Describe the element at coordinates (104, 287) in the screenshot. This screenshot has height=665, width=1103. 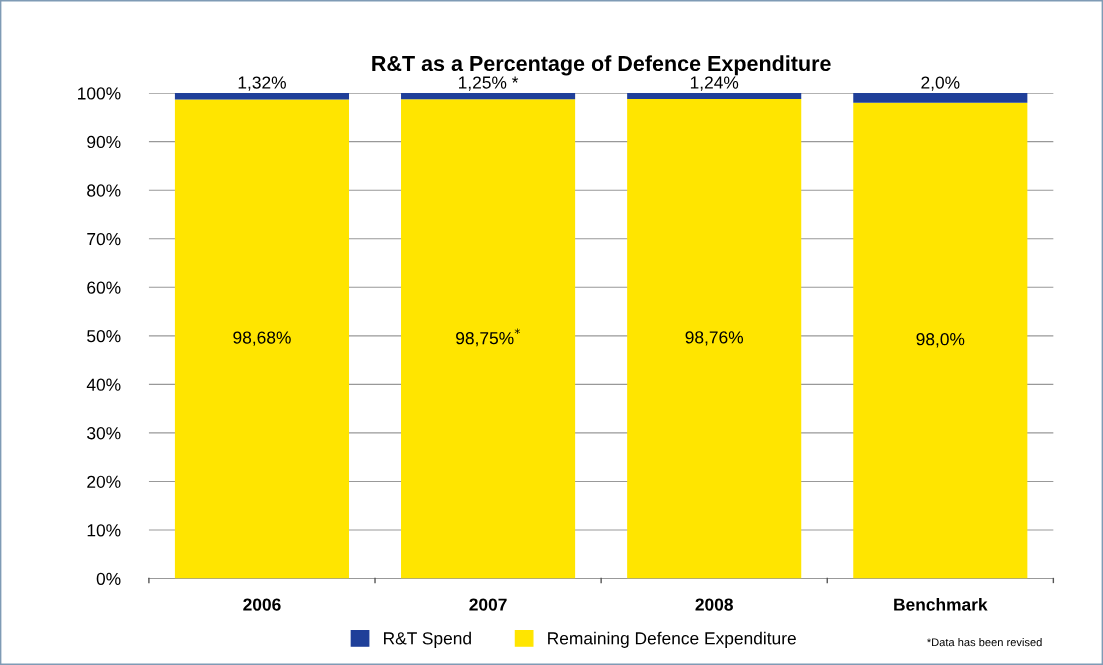
I see `y-tick-label: 60%` at that location.